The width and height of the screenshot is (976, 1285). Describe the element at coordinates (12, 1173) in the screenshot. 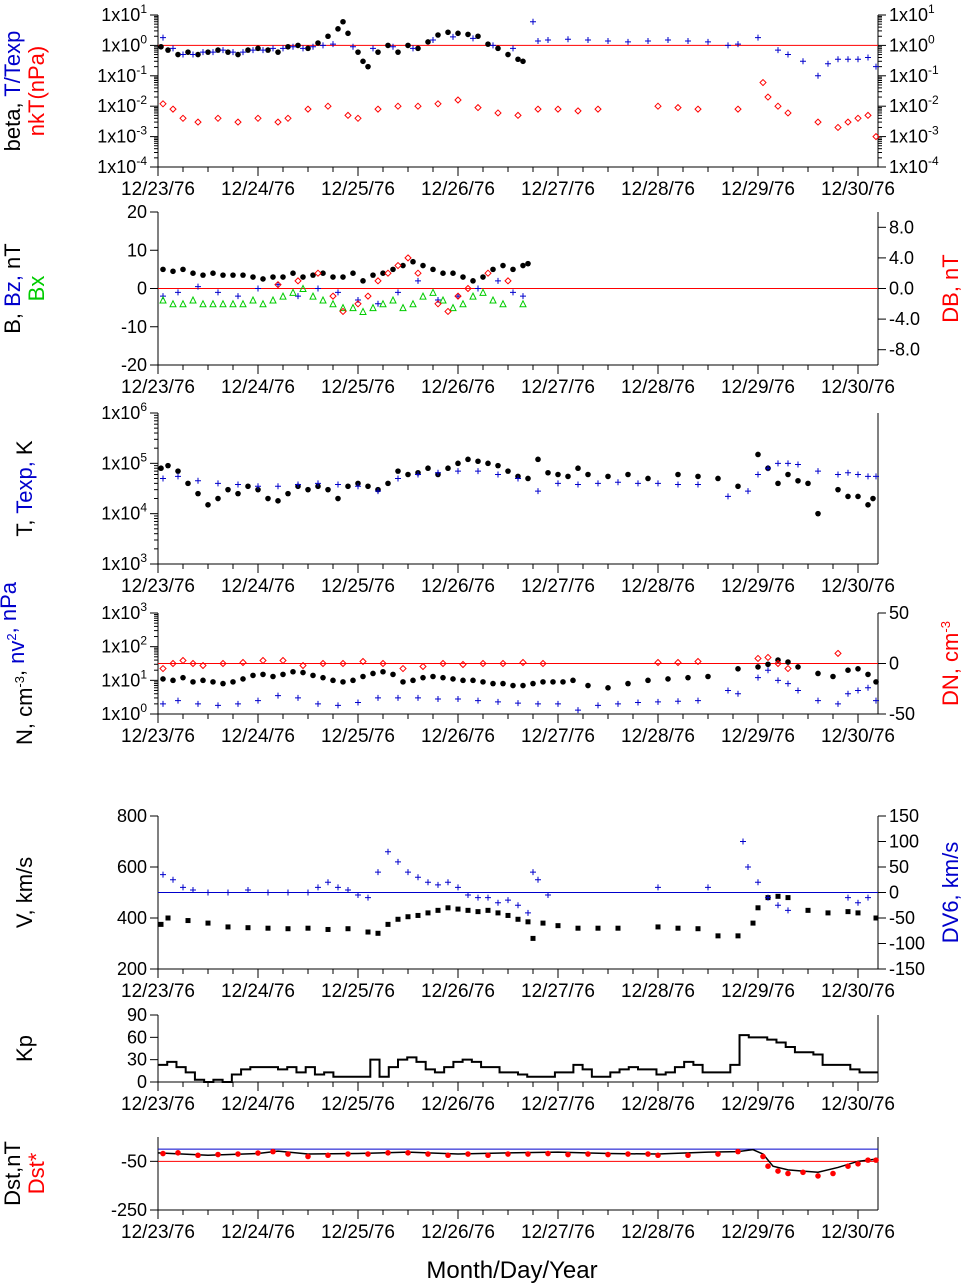

I see `y-axis-label: Dst,nT` at that location.